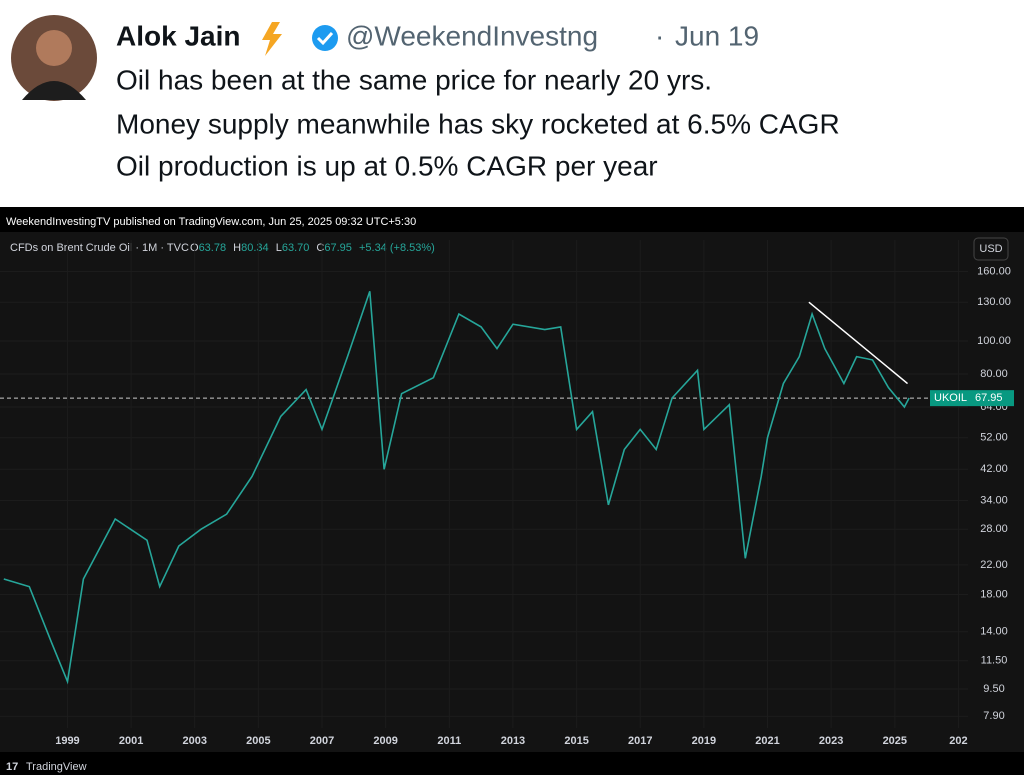 Image resolution: width=1024 pixels, height=780 pixels. What do you see at coordinates (255, 248) in the screenshot?
I see `ohlc-value: 80.34` at bounding box center [255, 248].